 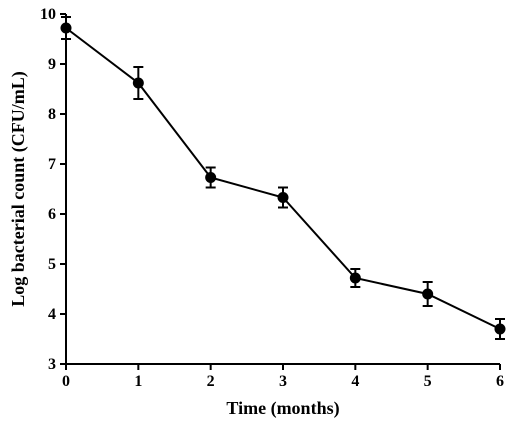 I want to click on x-tick-label: 2, so click(x=211, y=381).